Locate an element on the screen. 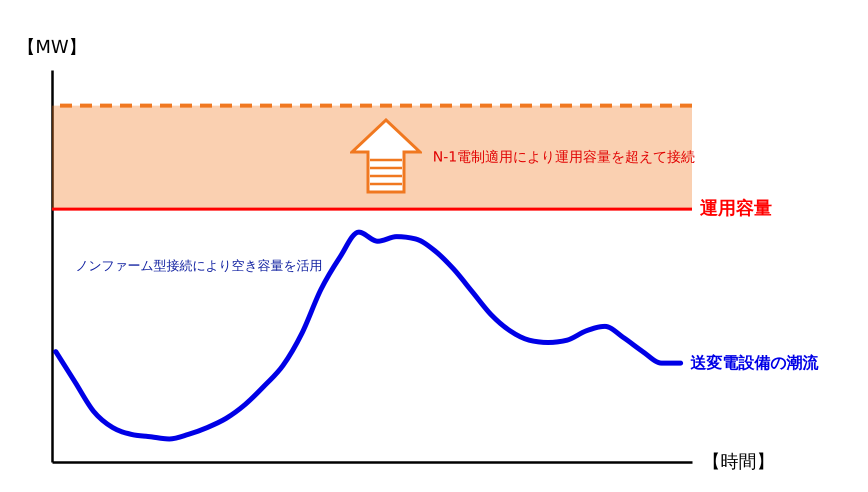 The image size is (868, 492). series-label: 送変電設備の潮流 is located at coordinates (755, 362).